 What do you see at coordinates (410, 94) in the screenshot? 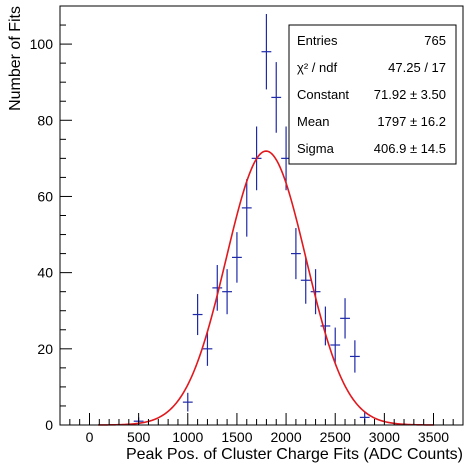
I see `stats-value: 71.92 ± 3.50` at bounding box center [410, 94].